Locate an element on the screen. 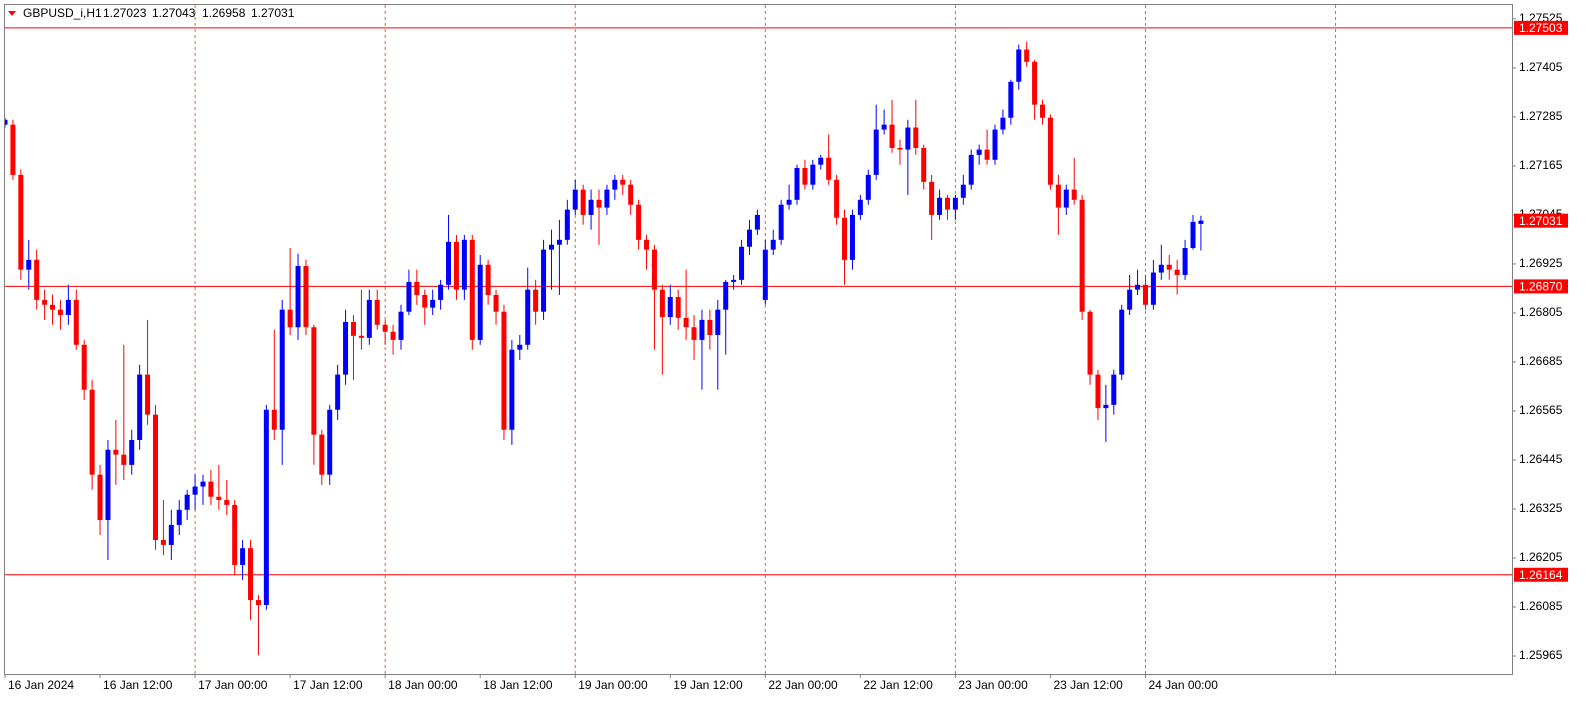  y-tick-label: 1.27285 is located at coordinates (1541, 116).